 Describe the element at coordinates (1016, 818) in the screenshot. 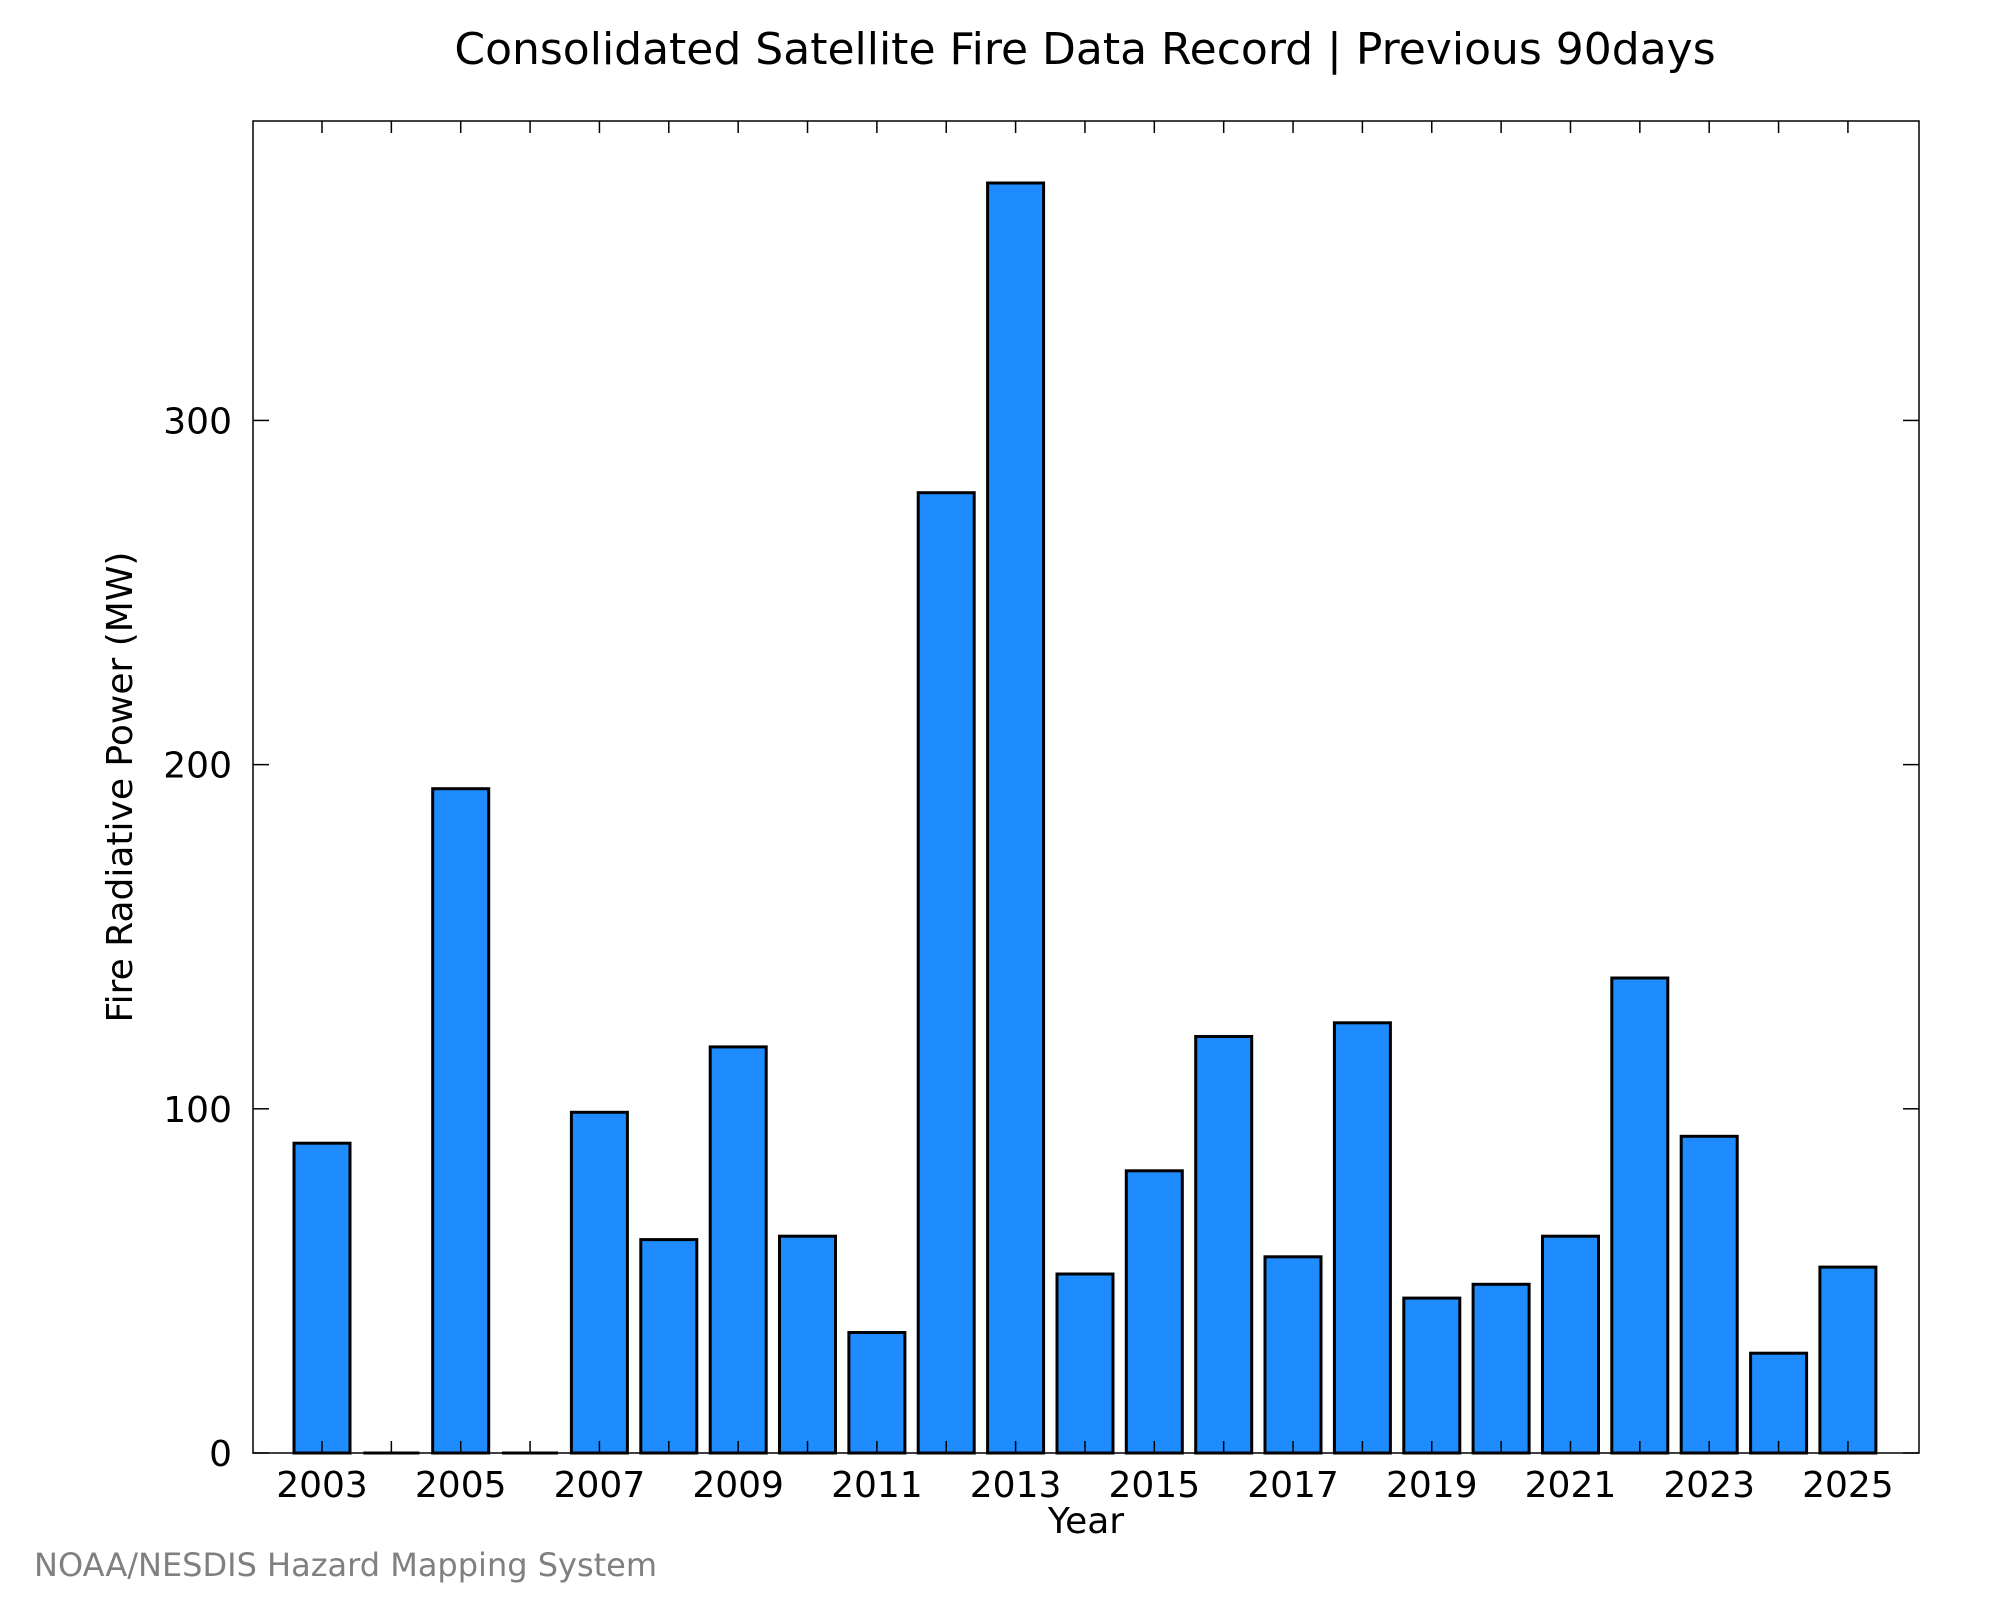

I see `bar-2013` at that location.